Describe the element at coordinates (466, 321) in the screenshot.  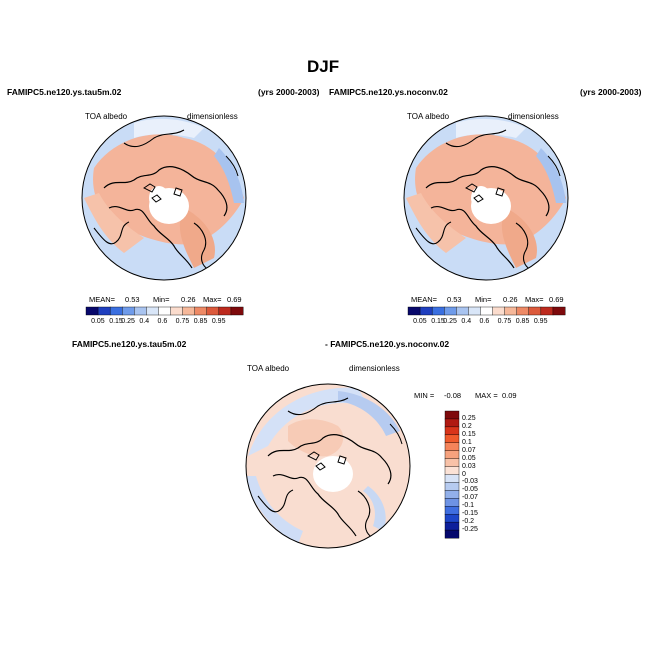
I see `panel2-colorbar-tick-label: 0.4` at that location.